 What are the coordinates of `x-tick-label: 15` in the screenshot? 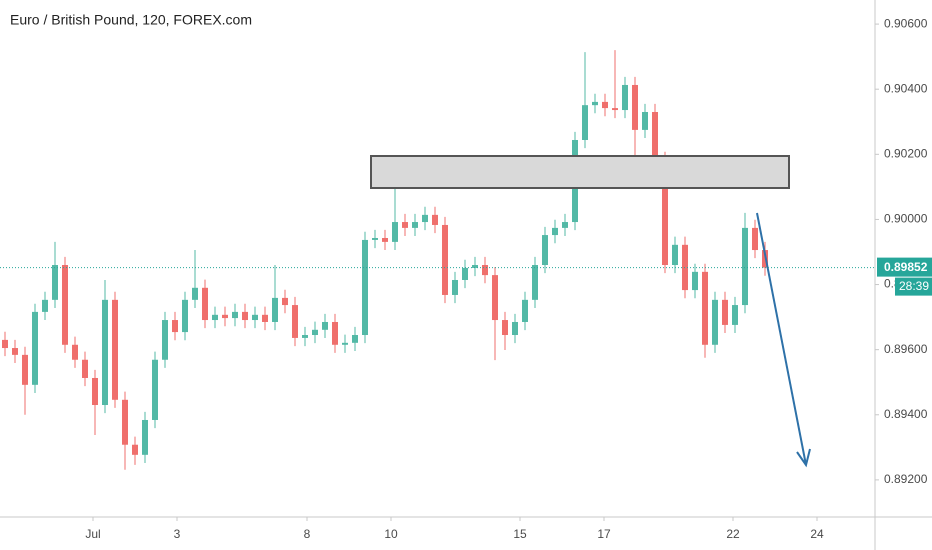 It's located at (520, 534).